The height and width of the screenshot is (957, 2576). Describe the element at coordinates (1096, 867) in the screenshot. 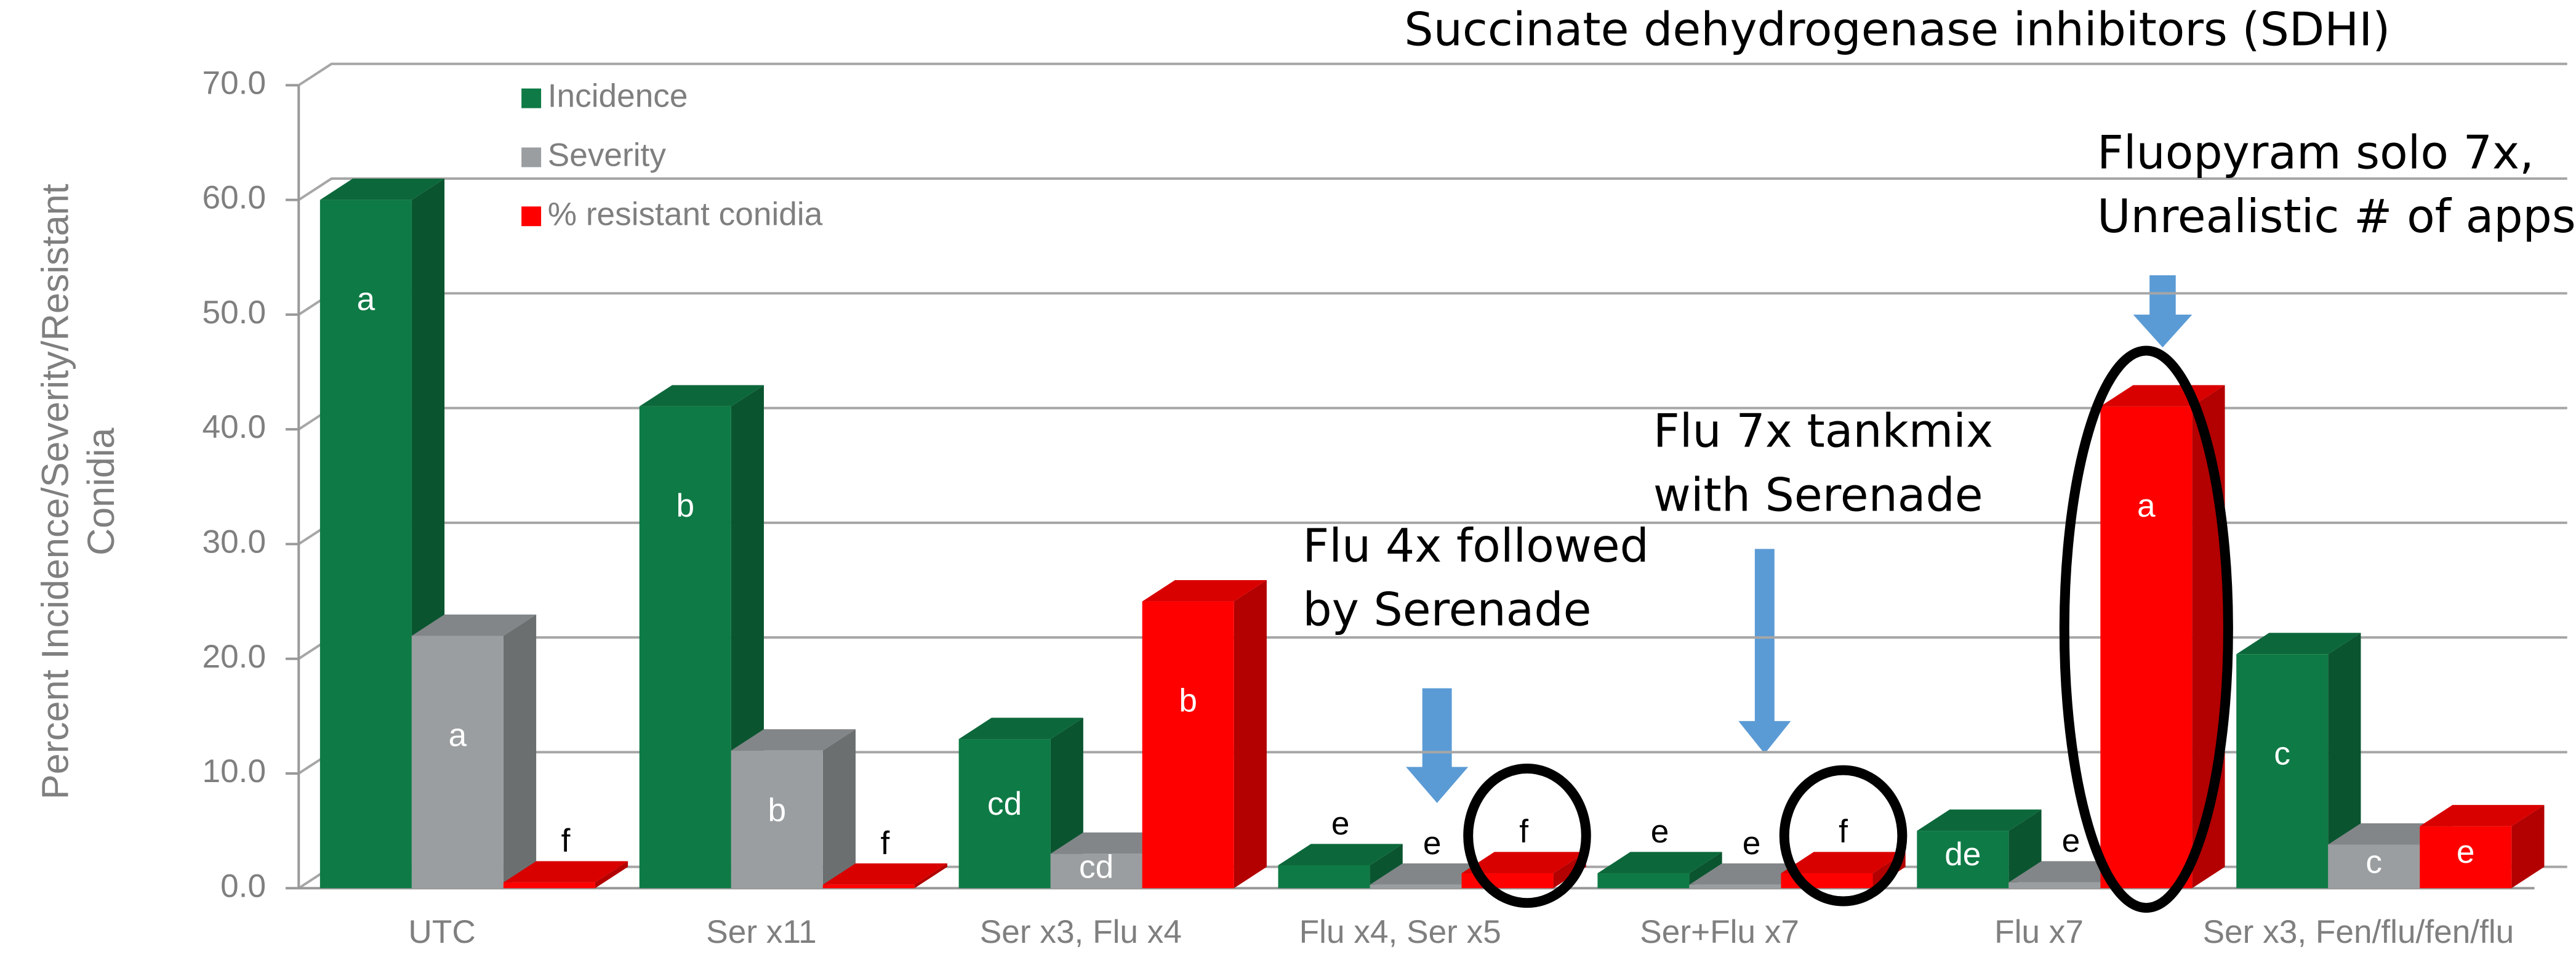

I see `bar-letter: cd` at that location.